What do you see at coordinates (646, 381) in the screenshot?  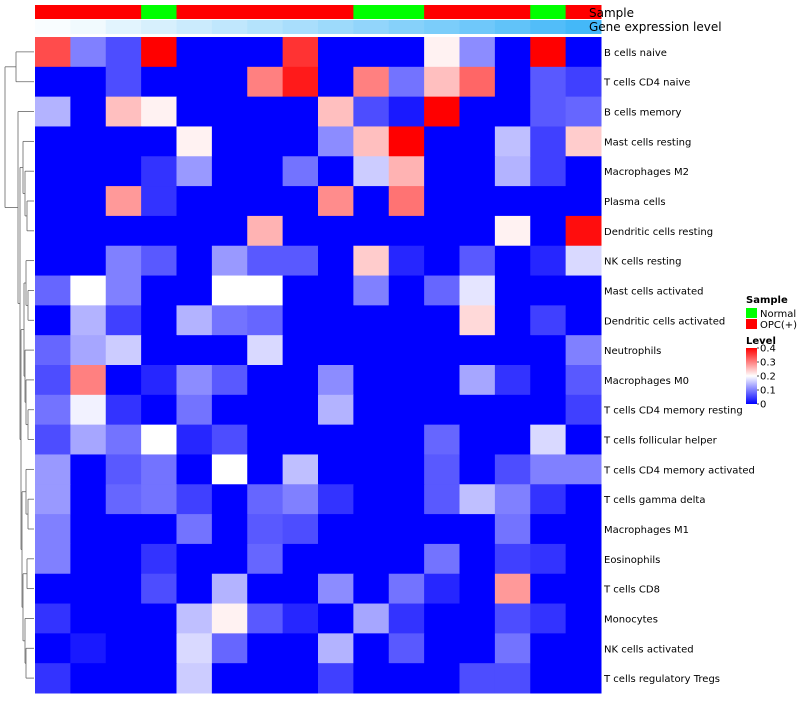 I see `row-label: Macrophages M0` at bounding box center [646, 381].